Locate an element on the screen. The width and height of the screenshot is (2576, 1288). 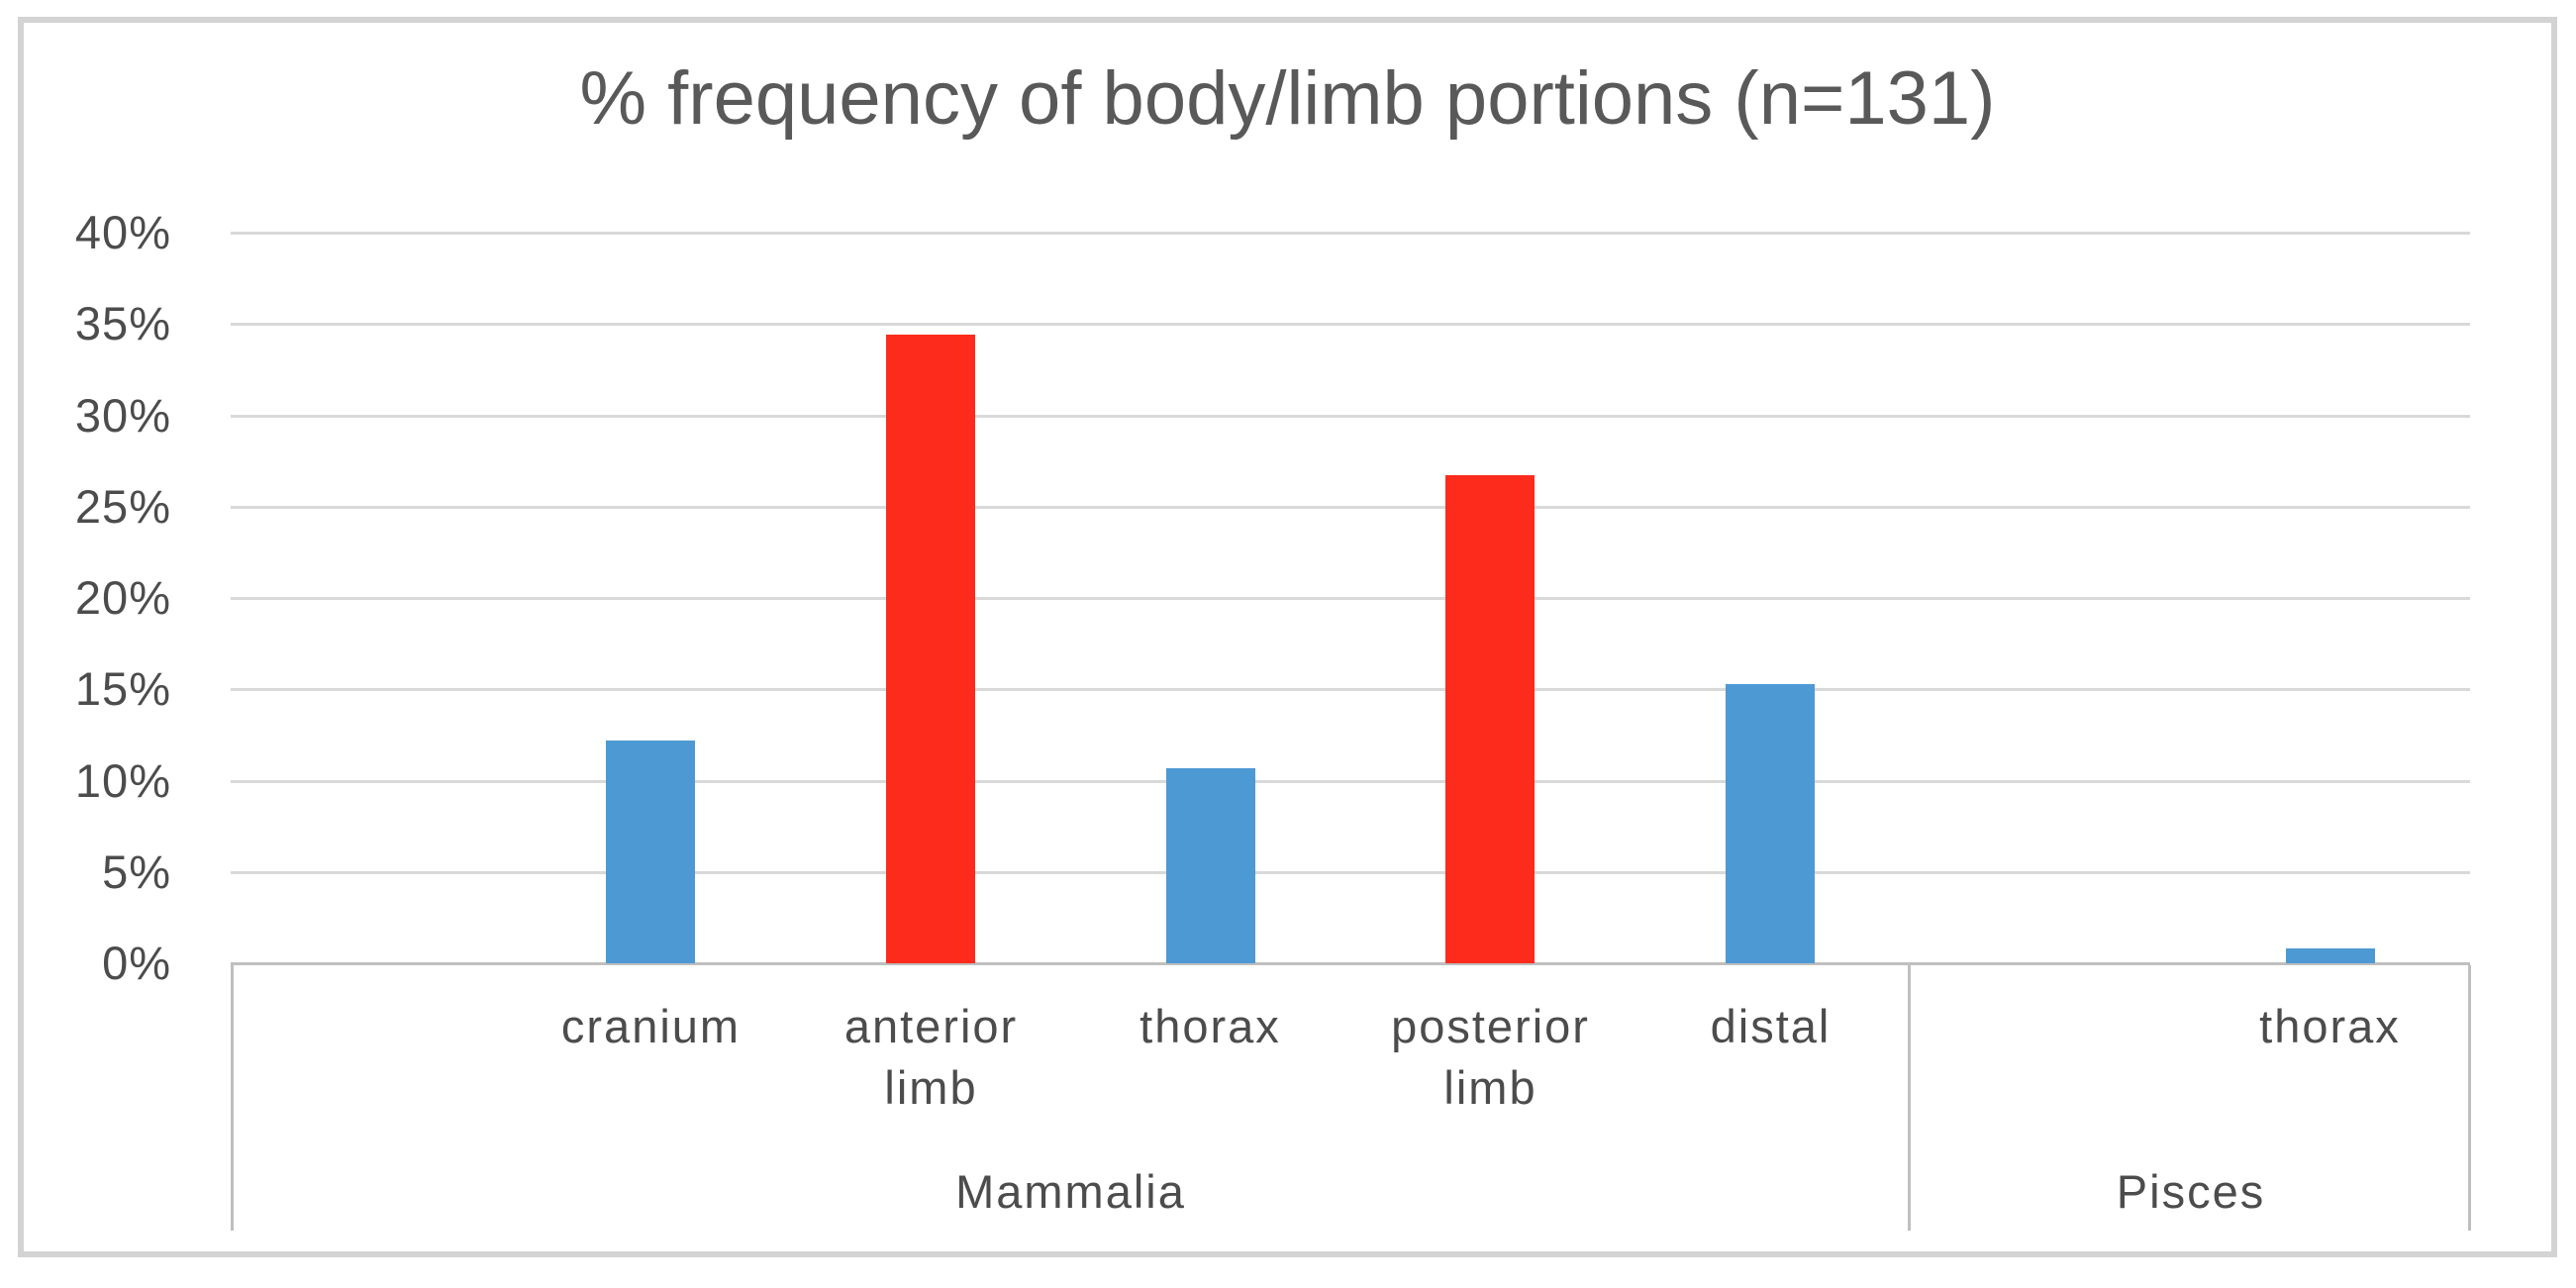
category-label-posterior-limb: posterior limb is located at coordinates (1491, 1057).